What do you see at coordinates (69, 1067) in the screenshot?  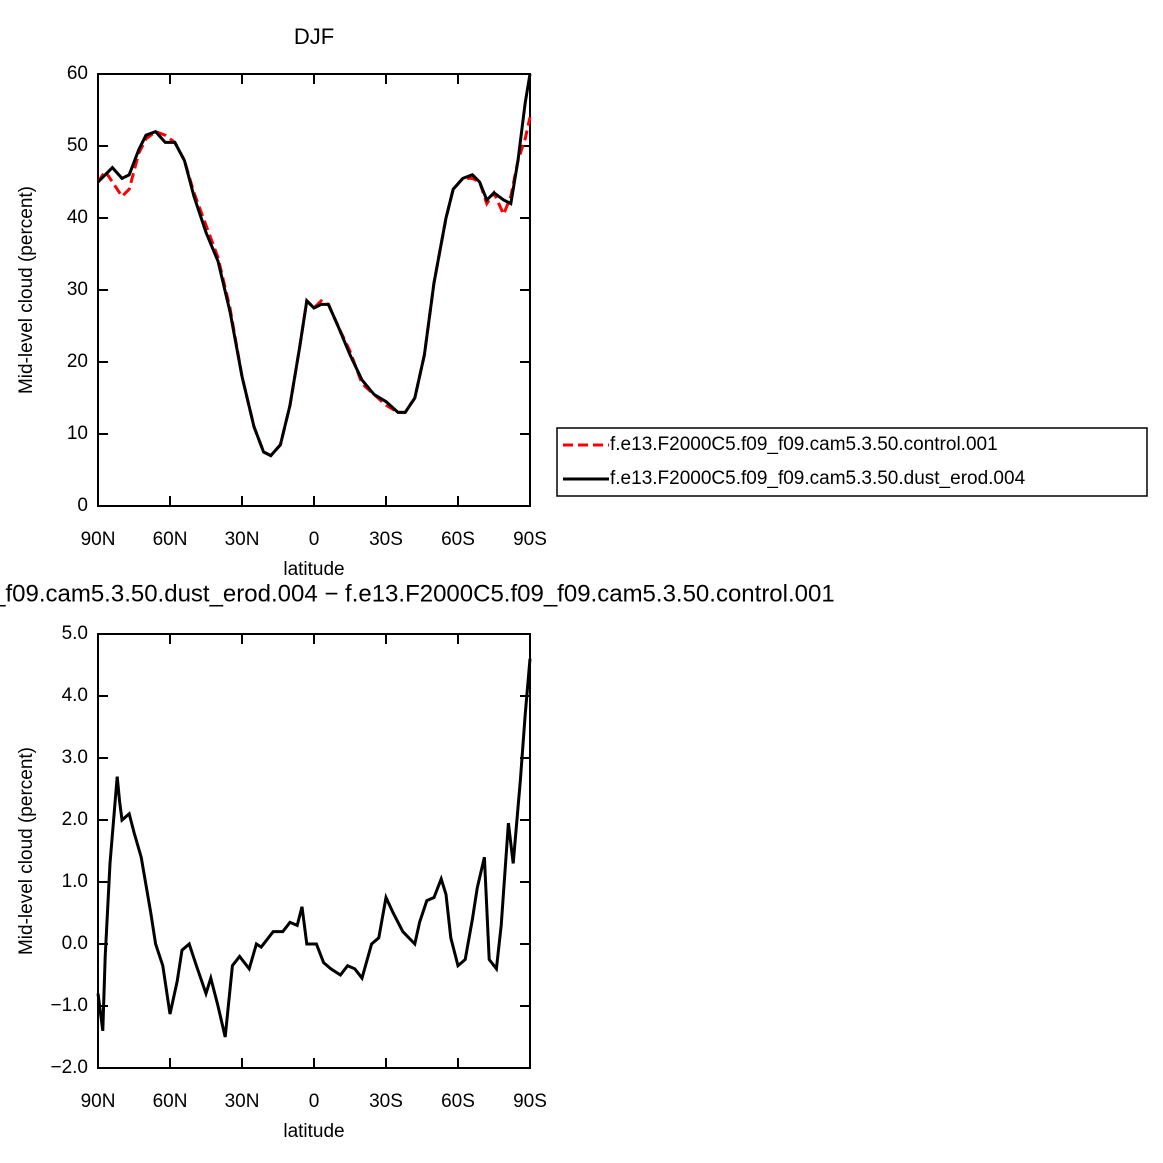 I see `y-tick-label: −2.0` at bounding box center [69, 1067].